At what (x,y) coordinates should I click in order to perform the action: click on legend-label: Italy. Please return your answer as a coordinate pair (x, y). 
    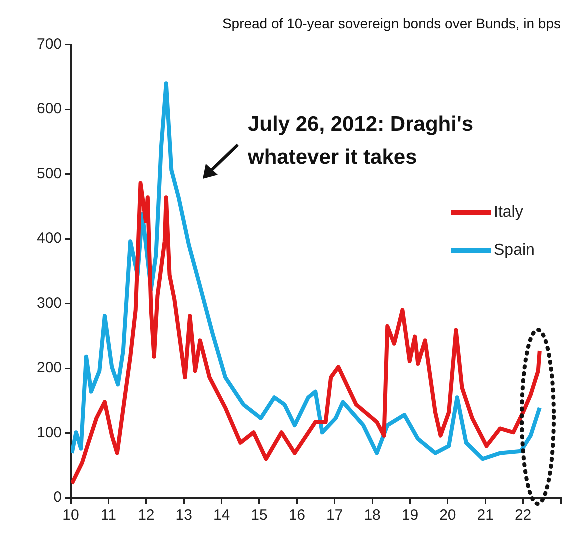
    Looking at the image, I should click on (509, 212).